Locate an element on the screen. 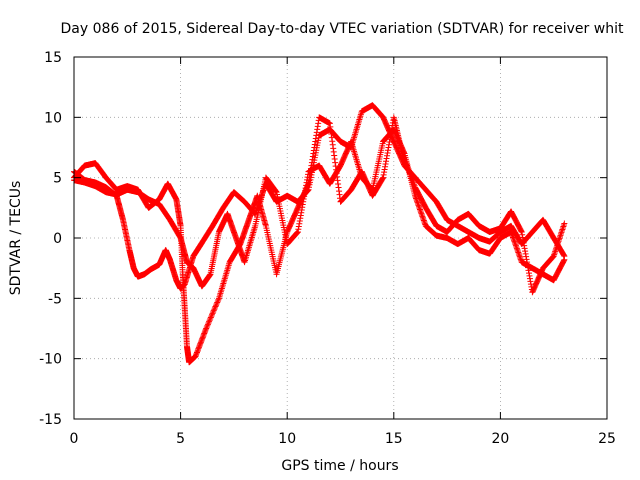 Image resolution: width=640 pixels, height=480 pixels. x-tick-label: 20 is located at coordinates (500, 439).